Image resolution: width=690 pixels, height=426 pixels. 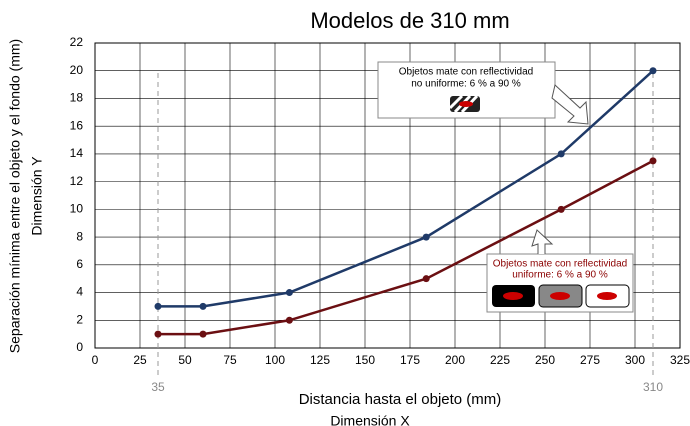 What do you see at coordinates (275, 360) in the screenshot?
I see `x-tick-label: 100` at bounding box center [275, 360].